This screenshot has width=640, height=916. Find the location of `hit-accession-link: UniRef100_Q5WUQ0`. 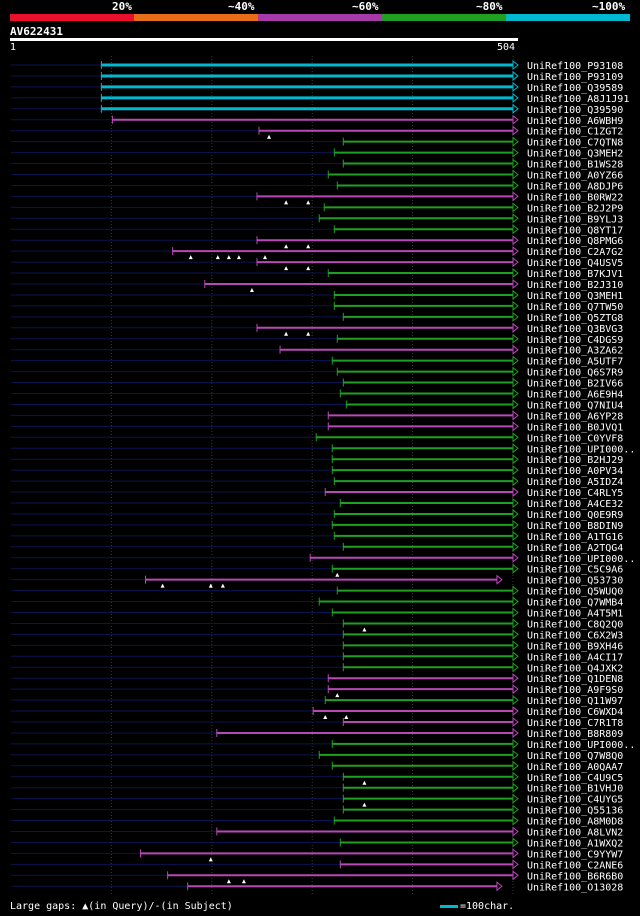

hit-accession-link: UniRef100_Q5WUQ0 is located at coordinates (575, 592).